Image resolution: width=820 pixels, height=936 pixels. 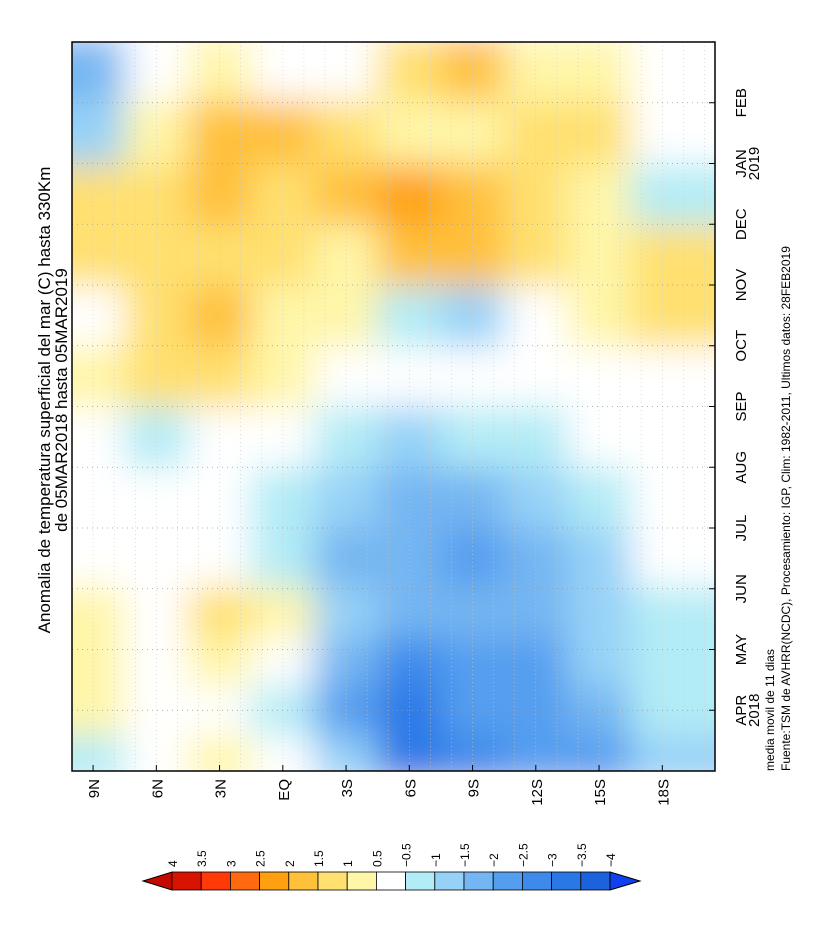 I want to click on colorbar-label: −3.5, so click(x=582, y=855).